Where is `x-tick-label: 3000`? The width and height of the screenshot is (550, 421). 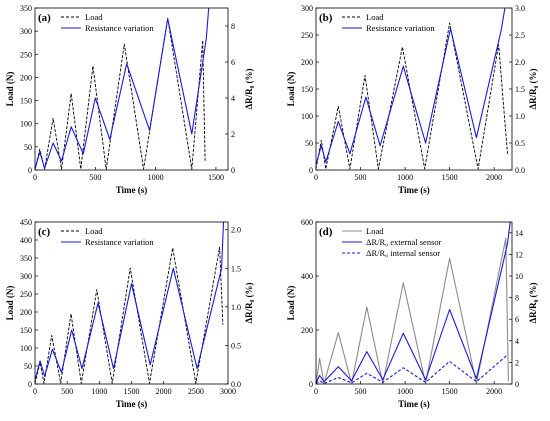
x-tick-label: 3000 is located at coordinates (228, 391).